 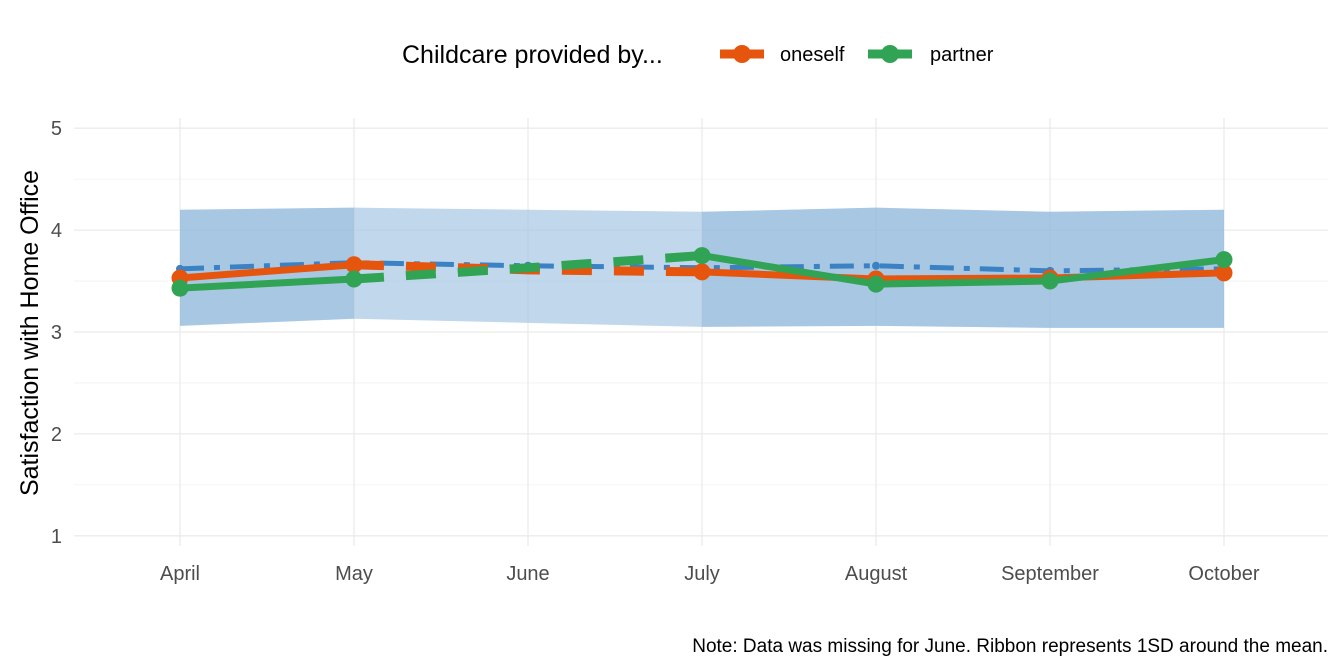 What do you see at coordinates (56, 231) in the screenshot?
I see `y-tick-label: 4` at bounding box center [56, 231].